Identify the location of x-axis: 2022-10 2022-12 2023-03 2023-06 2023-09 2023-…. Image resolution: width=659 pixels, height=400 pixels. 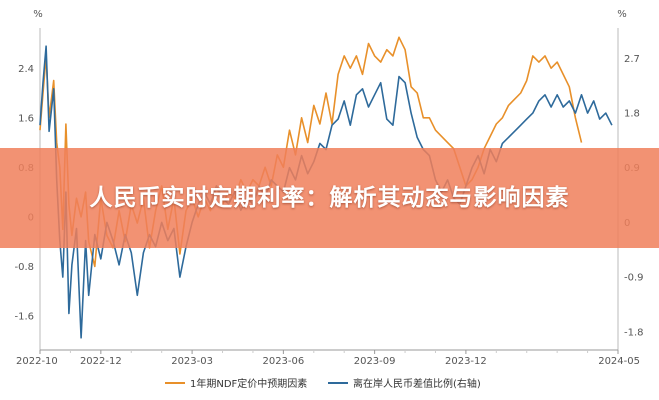
(328, 358).